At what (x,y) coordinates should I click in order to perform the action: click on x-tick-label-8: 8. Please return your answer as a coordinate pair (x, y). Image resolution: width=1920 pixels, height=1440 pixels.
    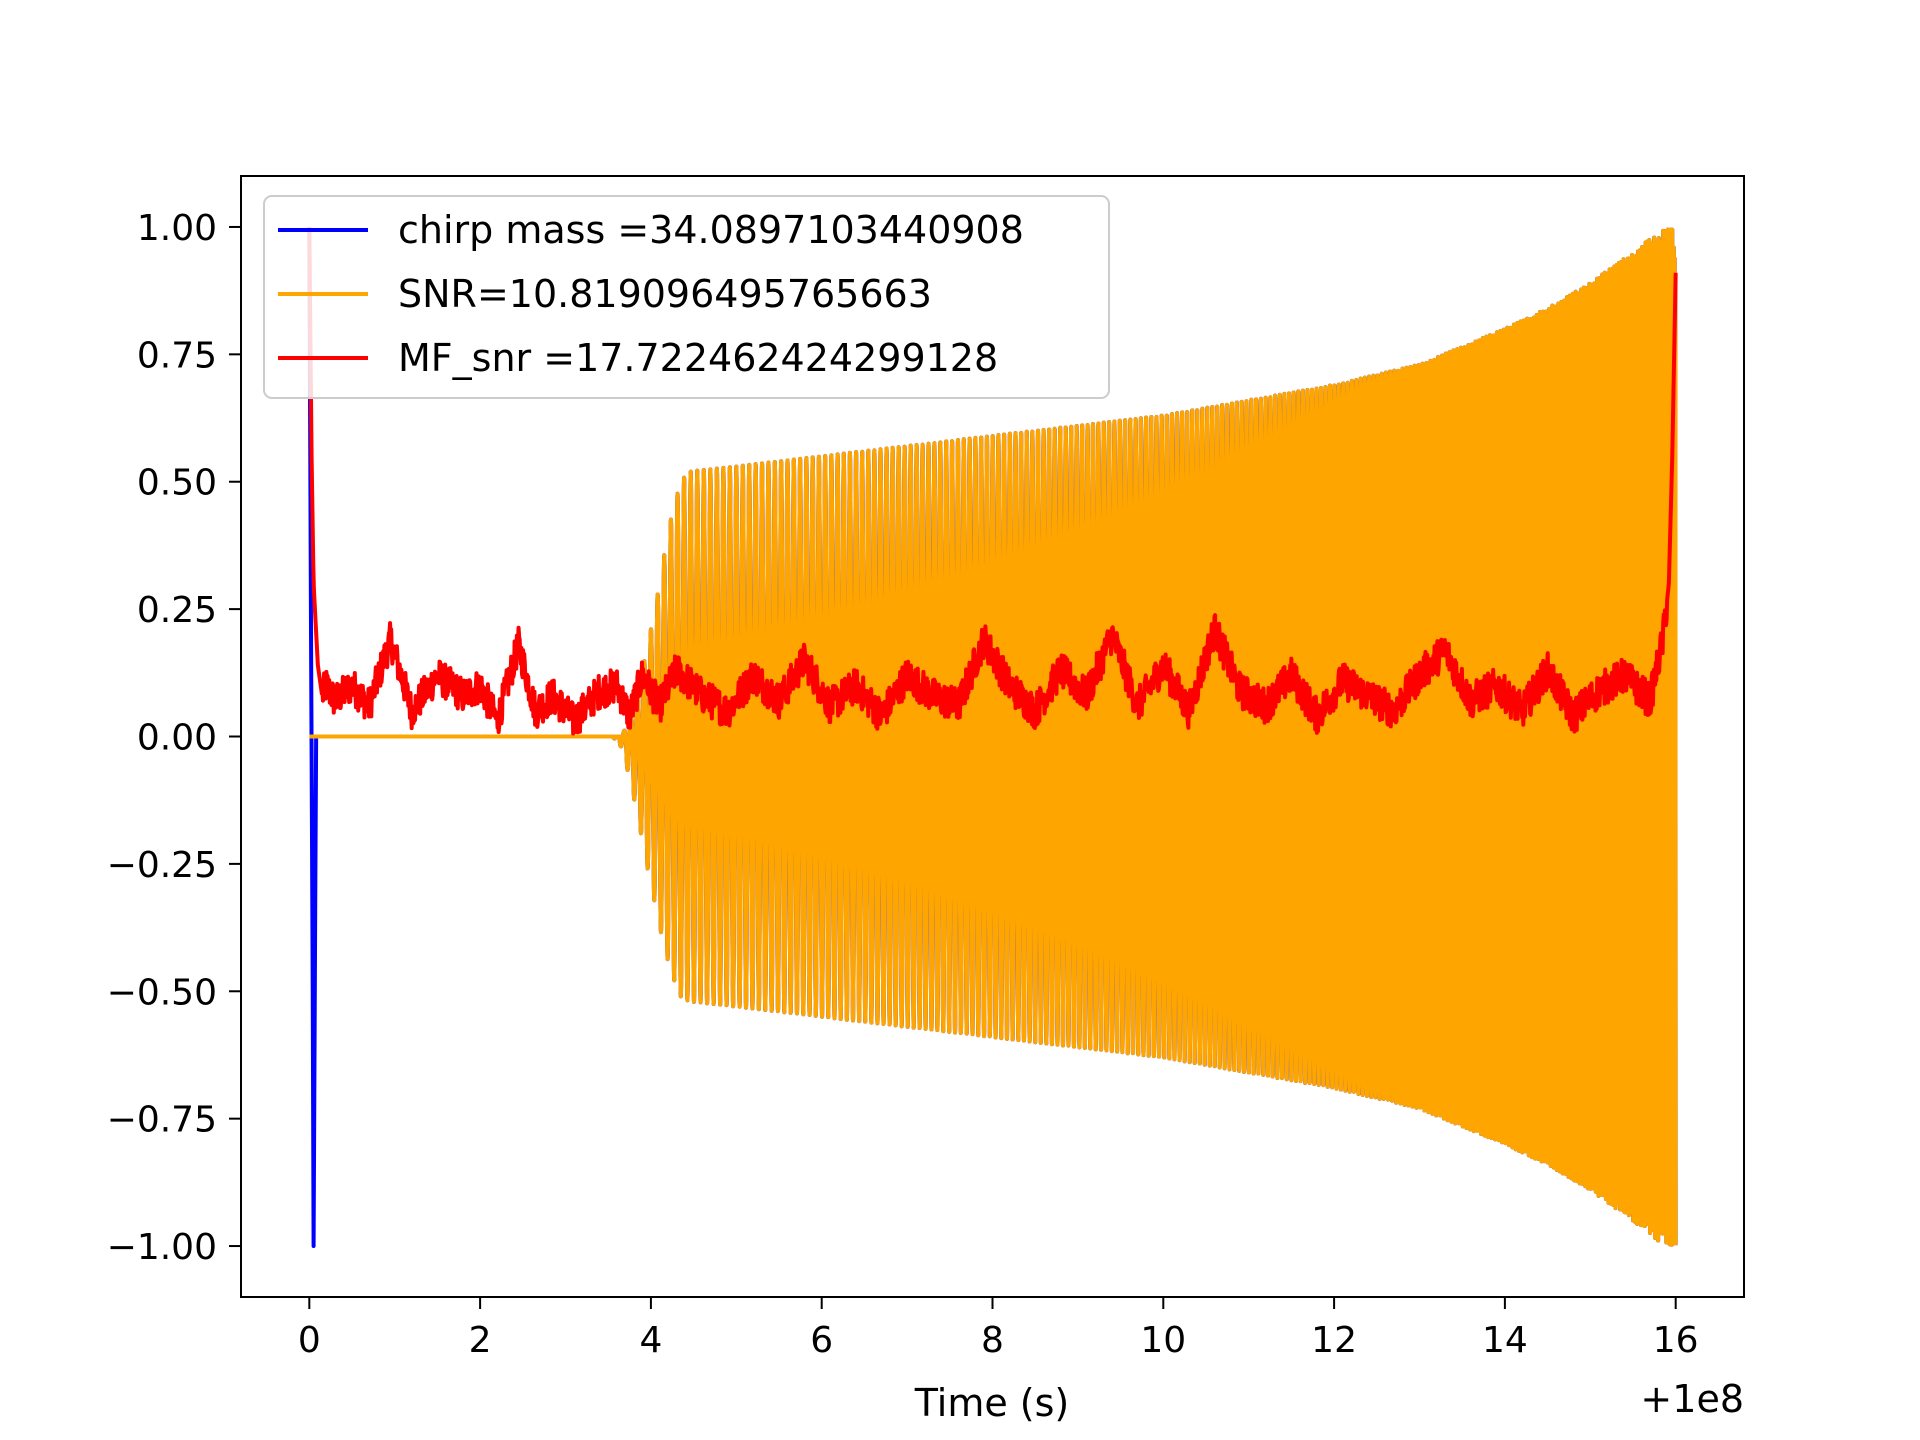
    Looking at the image, I should click on (992, 1340).